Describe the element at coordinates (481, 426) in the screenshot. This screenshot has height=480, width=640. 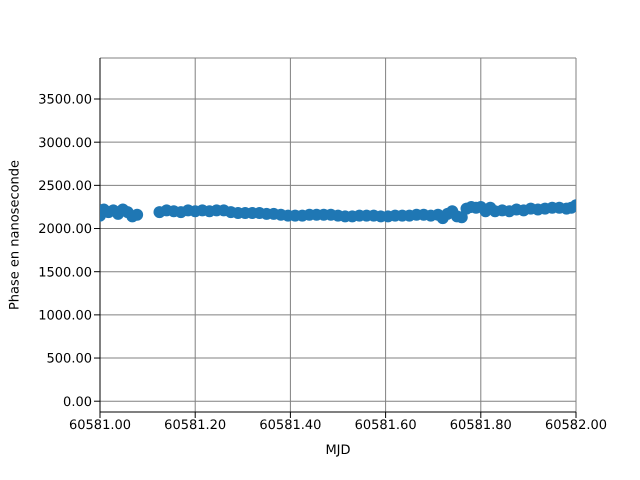
I see `x-tick-label: 60581.80` at that location.